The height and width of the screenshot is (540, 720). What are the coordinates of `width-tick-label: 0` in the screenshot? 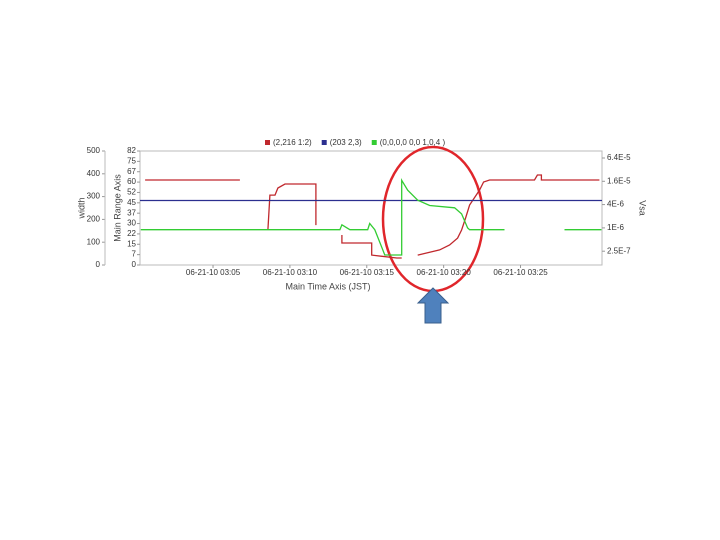 It's located at (98, 264).